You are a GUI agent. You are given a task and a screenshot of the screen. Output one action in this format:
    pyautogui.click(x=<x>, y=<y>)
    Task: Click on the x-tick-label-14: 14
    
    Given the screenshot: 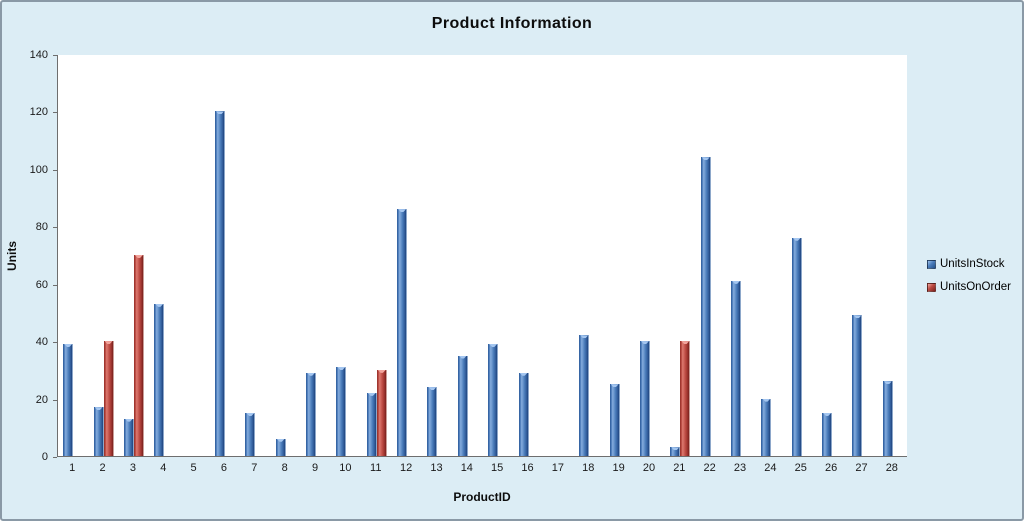 What is the action you would take?
    pyautogui.click(x=466, y=468)
    